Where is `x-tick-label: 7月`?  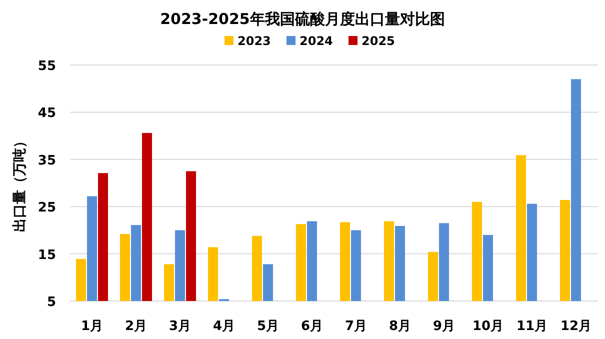
x-tick-label: 7月 is located at coordinates (356, 326).